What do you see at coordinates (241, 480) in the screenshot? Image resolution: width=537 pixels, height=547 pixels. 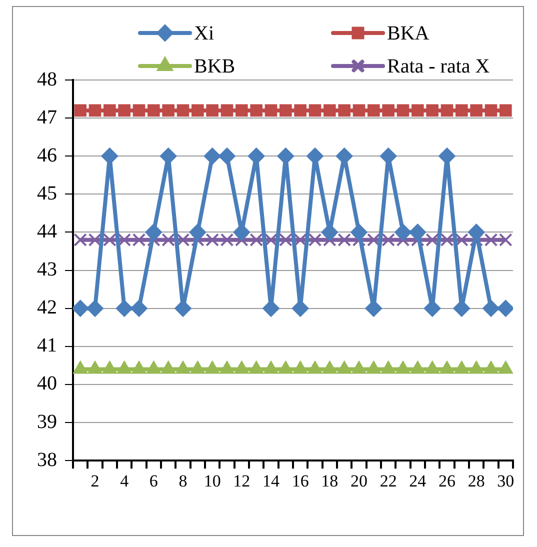 I see `x-tick-label: 12` at bounding box center [241, 480].